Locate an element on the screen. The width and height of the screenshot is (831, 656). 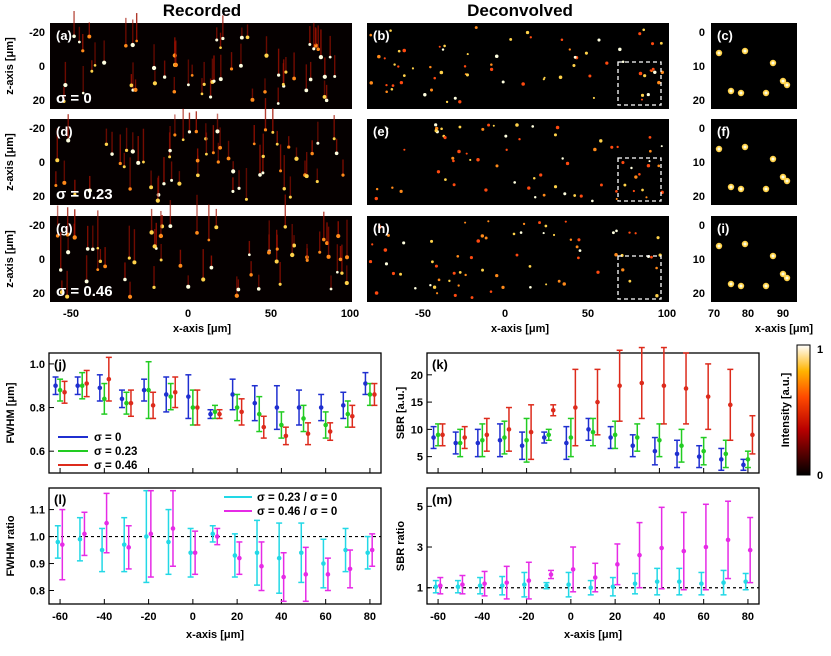
panel-i-image is located at coordinates (754, 259).